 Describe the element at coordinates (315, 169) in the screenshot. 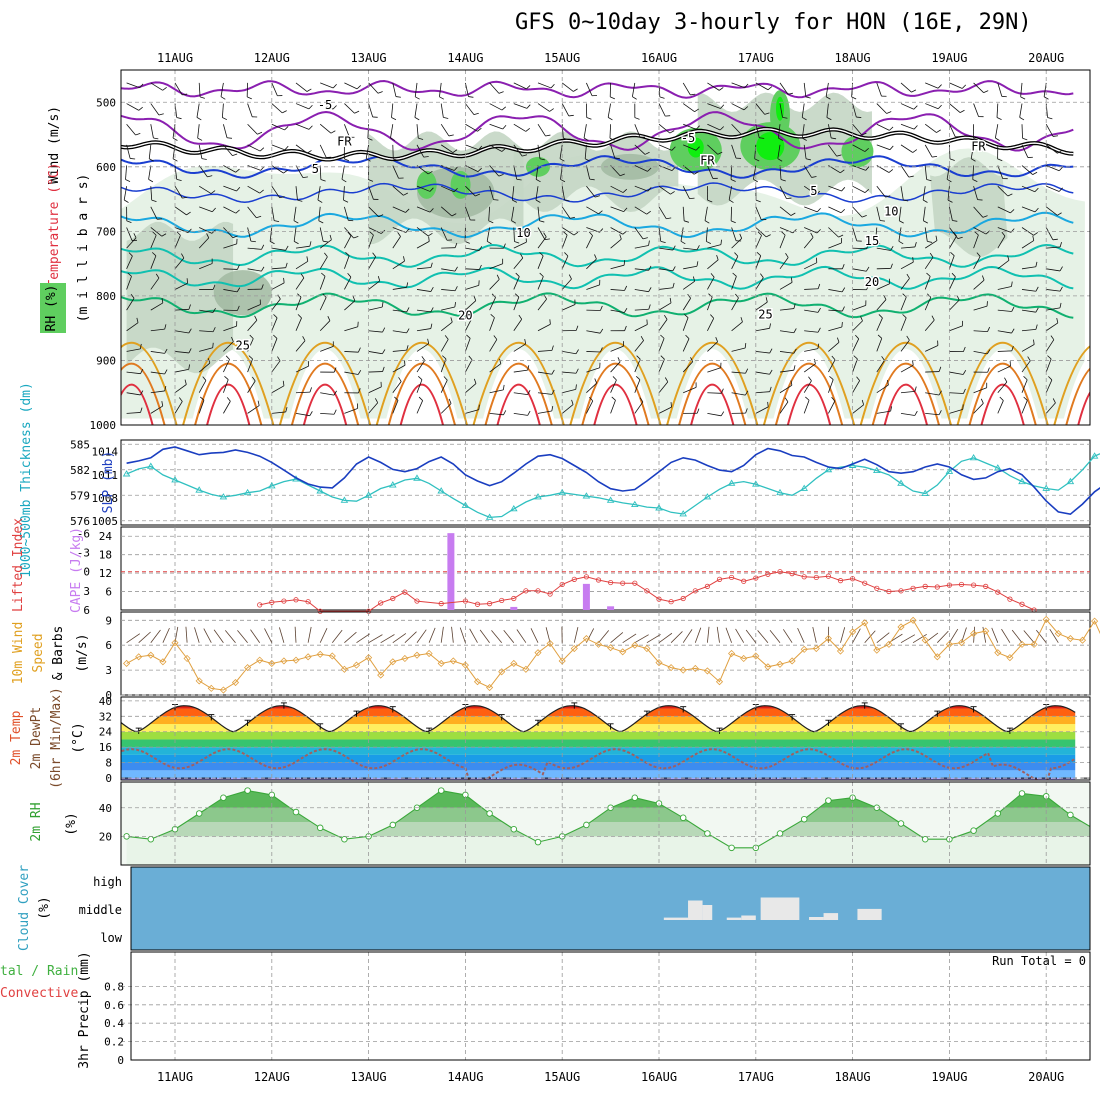

I see `contour-label: 5` at that location.